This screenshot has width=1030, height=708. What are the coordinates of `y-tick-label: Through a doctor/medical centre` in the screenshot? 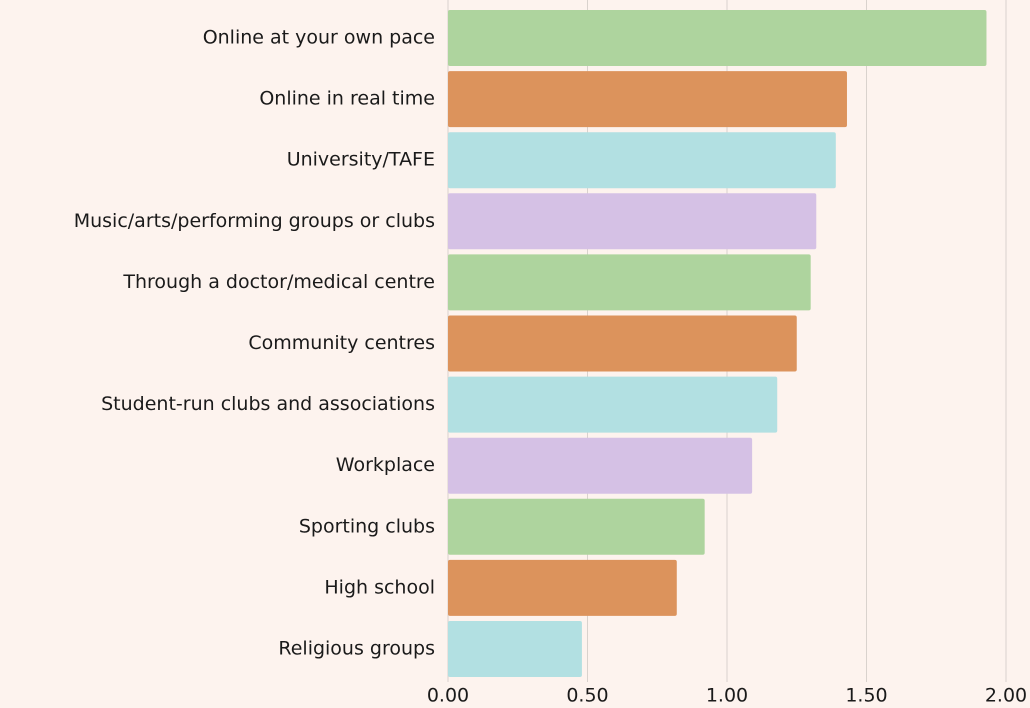 It's located at (278, 282).